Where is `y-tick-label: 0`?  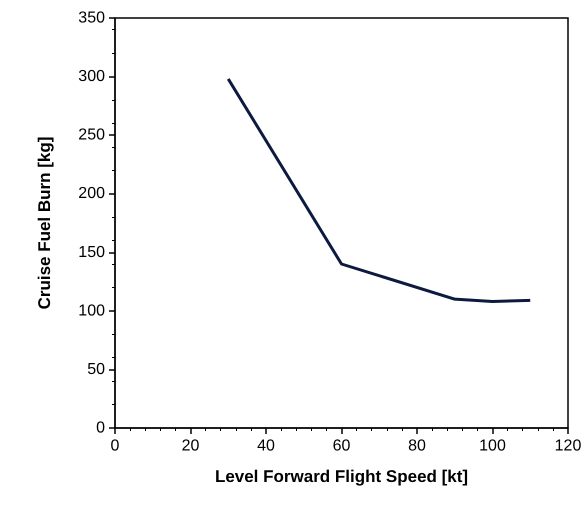
y-tick-label: 0 is located at coordinates (101, 428).